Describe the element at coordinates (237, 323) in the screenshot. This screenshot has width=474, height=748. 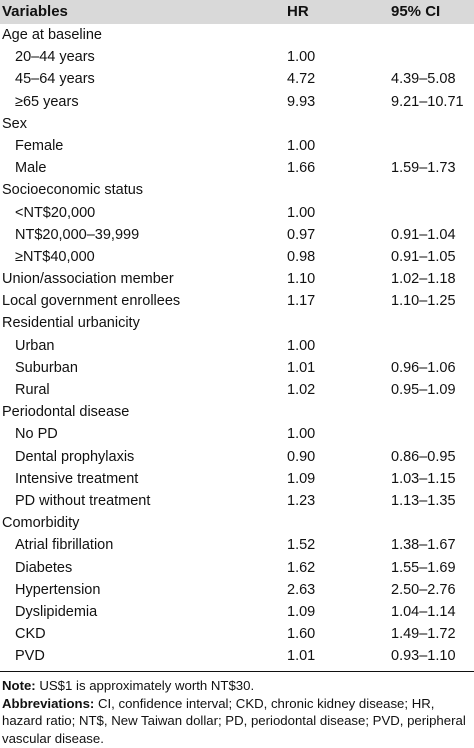
I see `table-row: Residential urbanicity` at that location.